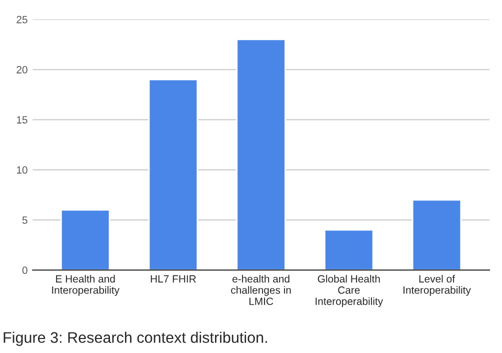  Describe the element at coordinates (261, 289) in the screenshot. I see `x-tick-label: e-health and challenges in LMIC` at that location.